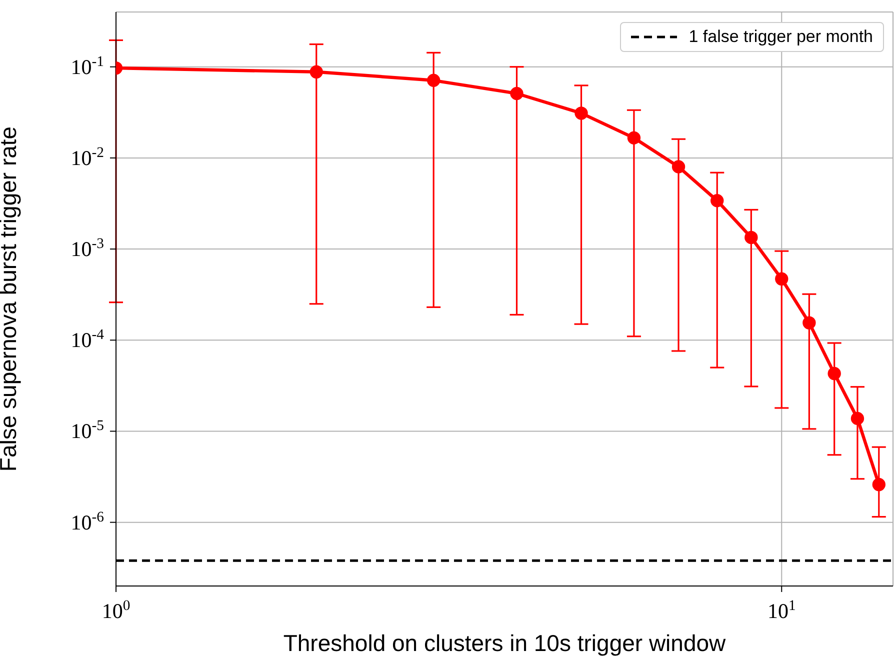 Image resolution: width=894 pixels, height=661 pixels. What do you see at coordinates (87, 521) in the screenshot?
I see `y-tick-label: 10$^{-6}$` at bounding box center [87, 521].